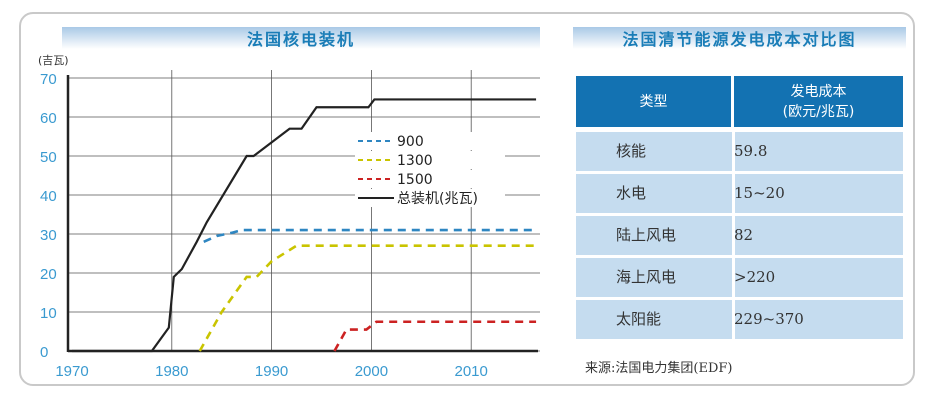 This screenshot has width=933, height=400. What do you see at coordinates (659, 368) in the screenshot?
I see `source-note: 来源:法国电力集团(EDF)` at bounding box center [659, 368].